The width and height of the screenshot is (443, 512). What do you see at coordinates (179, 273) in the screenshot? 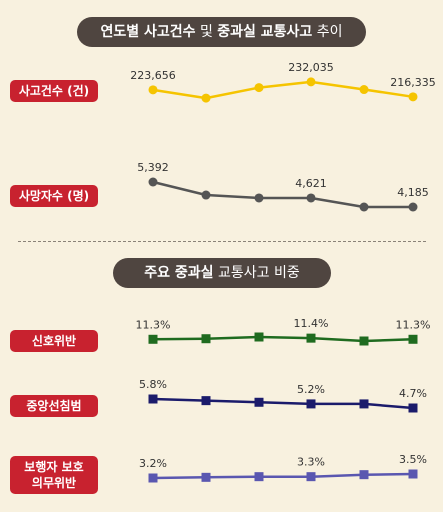
I see `section2-title-bold: 주요 중과실` at bounding box center [179, 273].